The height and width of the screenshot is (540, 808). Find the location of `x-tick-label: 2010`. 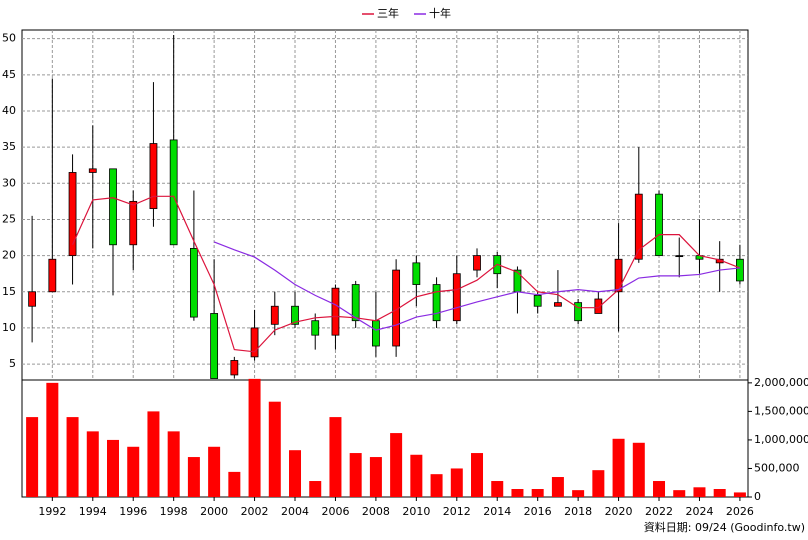

x-tick-label: 2010 is located at coordinates (416, 511).